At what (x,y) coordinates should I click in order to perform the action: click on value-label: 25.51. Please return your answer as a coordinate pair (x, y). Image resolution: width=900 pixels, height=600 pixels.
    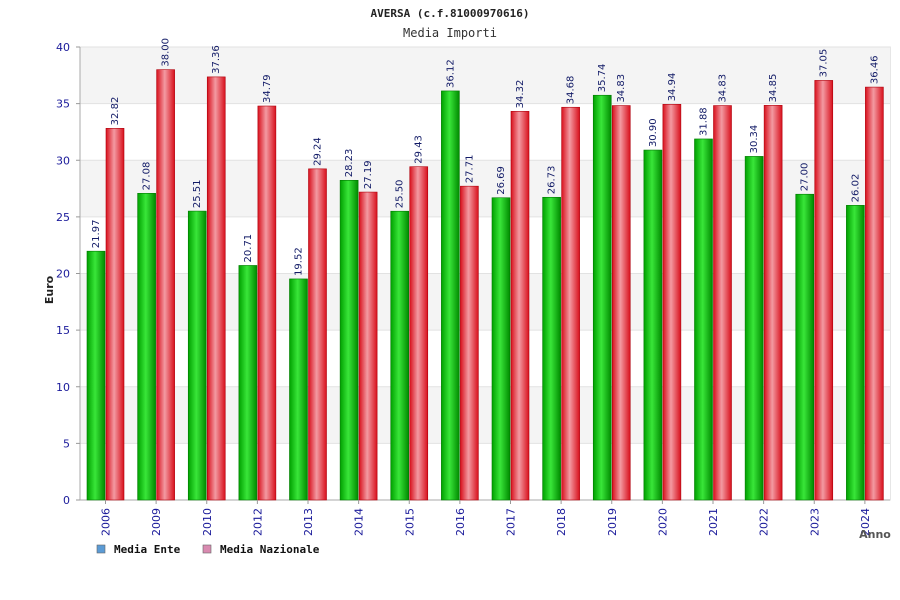
    Looking at the image, I should click on (197, 193).